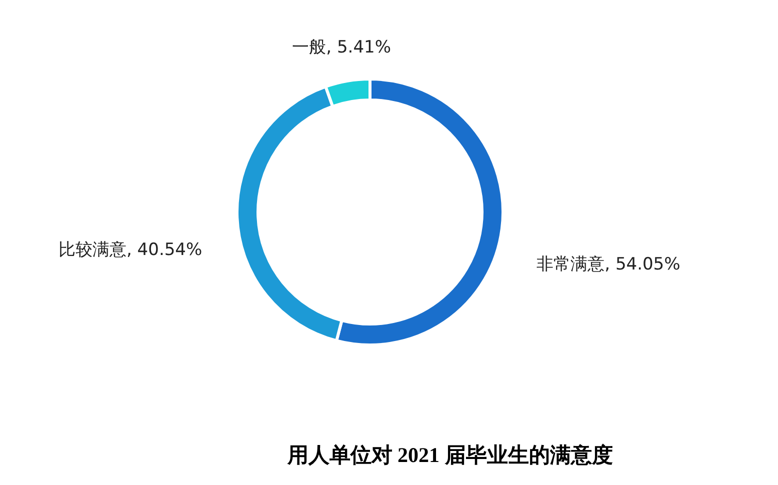  Describe the element at coordinates (449, 455) in the screenshot. I see `text: 用人单位对 2021 届毕业生的满意度` at that location.